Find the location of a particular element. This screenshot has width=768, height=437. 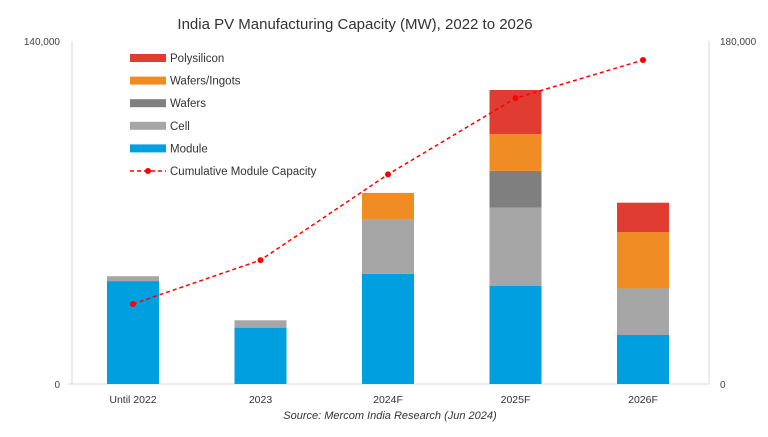

legend-label: Module is located at coordinates (189, 149).